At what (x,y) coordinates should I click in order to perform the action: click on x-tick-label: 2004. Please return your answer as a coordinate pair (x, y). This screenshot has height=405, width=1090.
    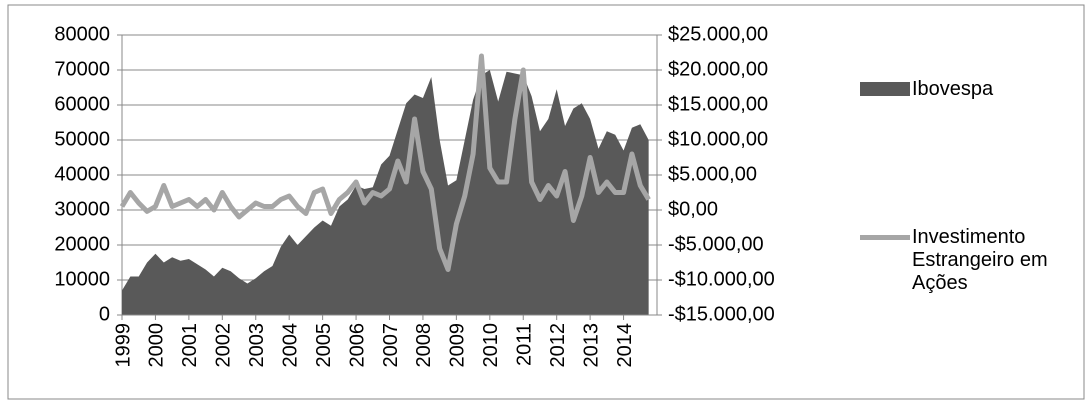
    Looking at the image, I should click on (290, 345).